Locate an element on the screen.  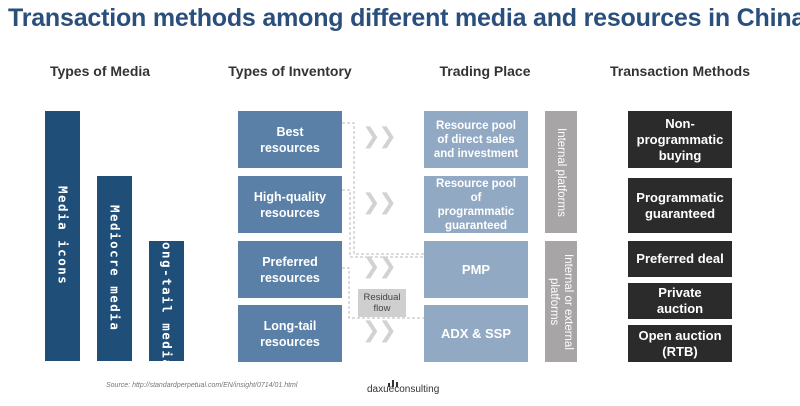
bar-chart-icon is located at coordinates (393, 383).